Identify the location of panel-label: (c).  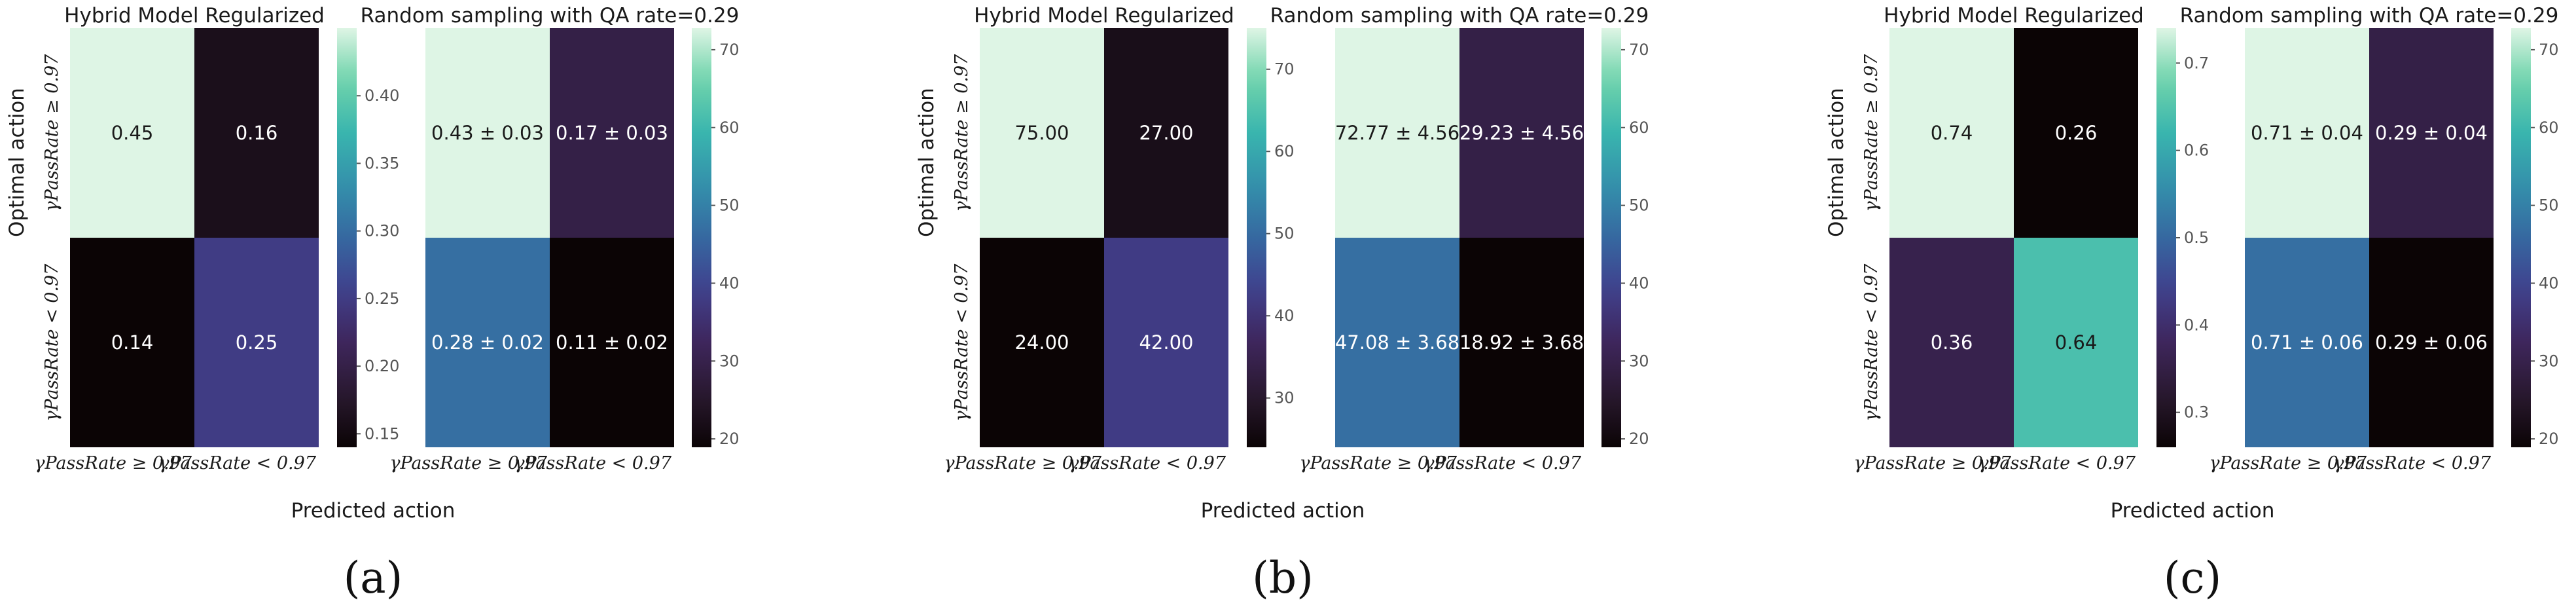
(2192, 578).